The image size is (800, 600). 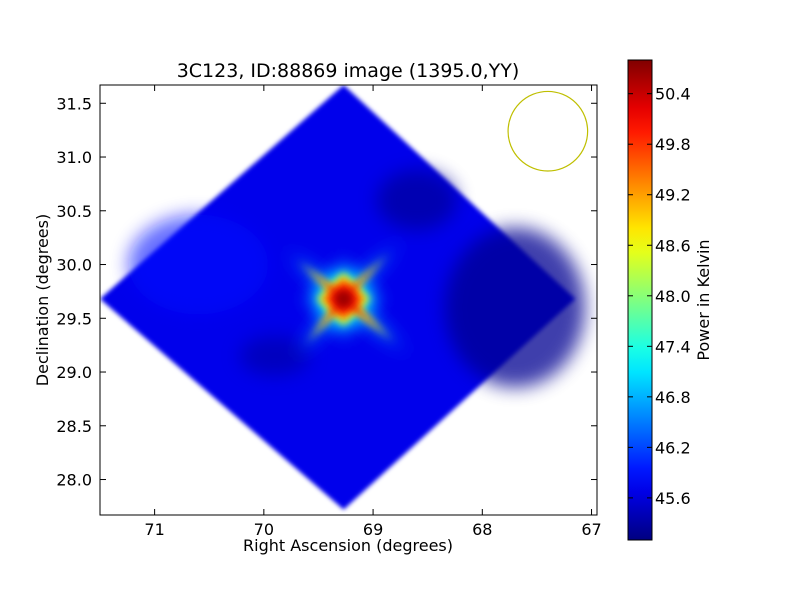 I want to click on colorbar-tick-label: 48.0, so click(x=673, y=296).